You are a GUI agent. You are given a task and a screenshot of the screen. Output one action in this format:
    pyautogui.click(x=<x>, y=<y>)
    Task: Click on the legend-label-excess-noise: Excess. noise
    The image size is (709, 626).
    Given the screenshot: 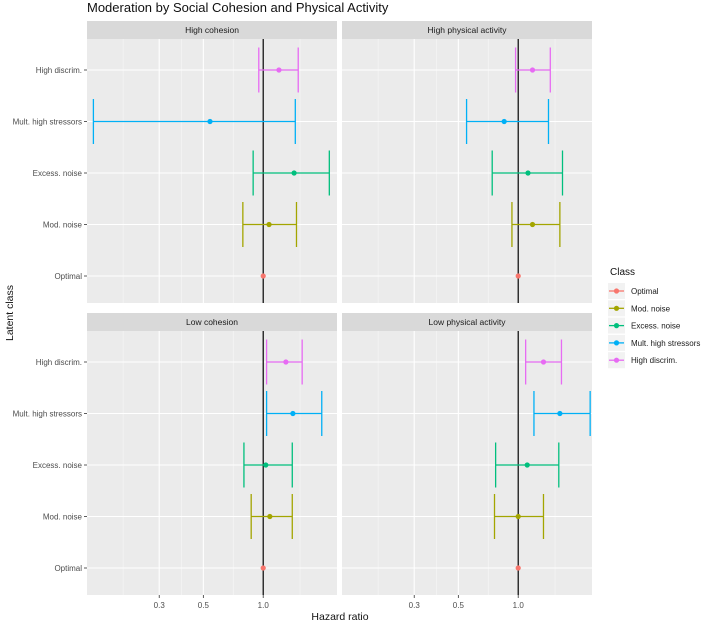 What is the action you would take?
    pyautogui.click(x=656, y=326)
    